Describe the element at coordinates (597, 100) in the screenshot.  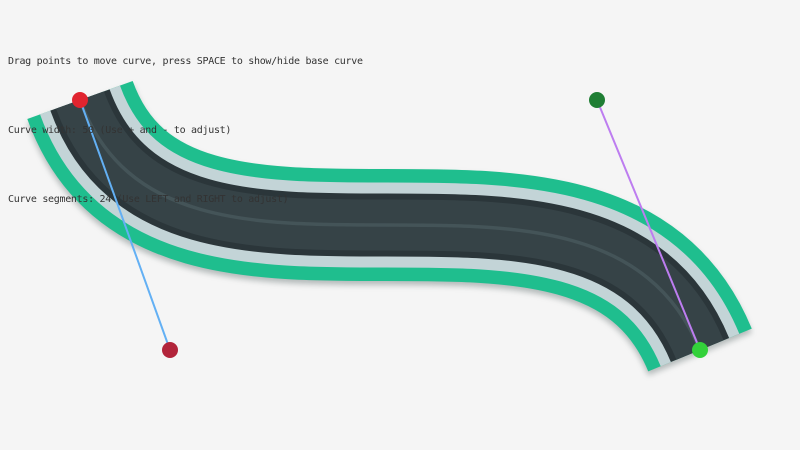
I see `control-point-handle2` at that location.